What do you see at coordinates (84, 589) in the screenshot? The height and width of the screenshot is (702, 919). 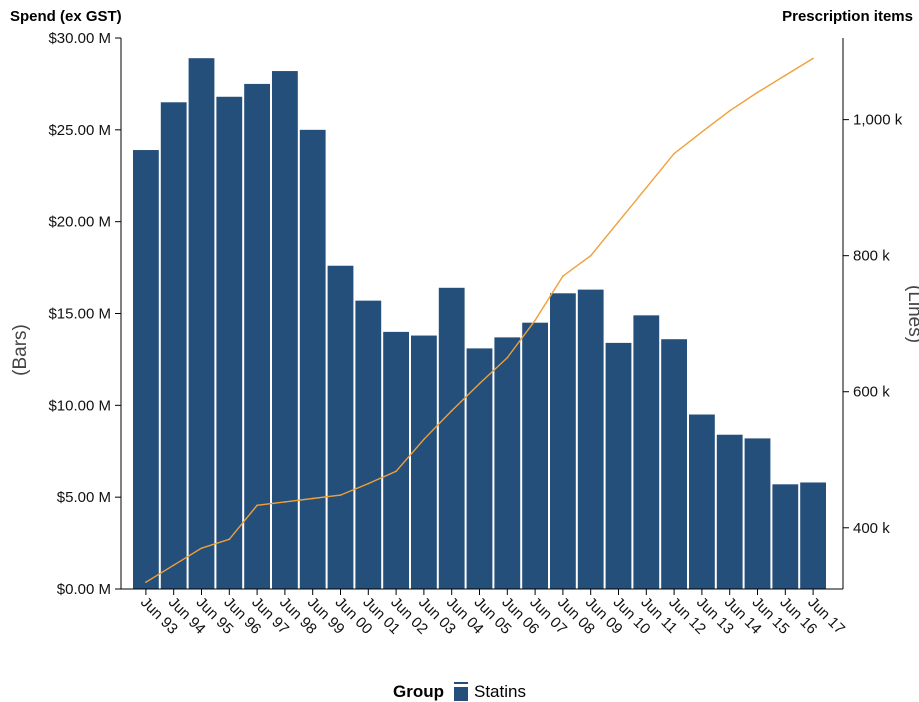 I see `left-tick-label-0: $0.00 M` at bounding box center [84, 589].